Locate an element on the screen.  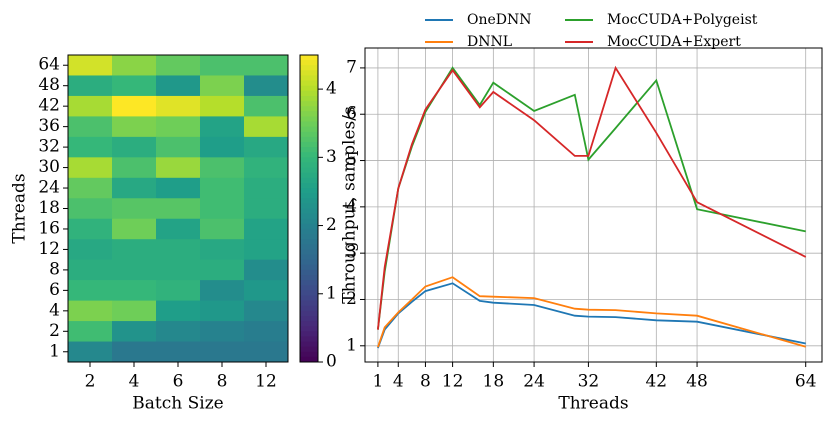
x-axis-label: Threads is located at coordinates (593, 404).